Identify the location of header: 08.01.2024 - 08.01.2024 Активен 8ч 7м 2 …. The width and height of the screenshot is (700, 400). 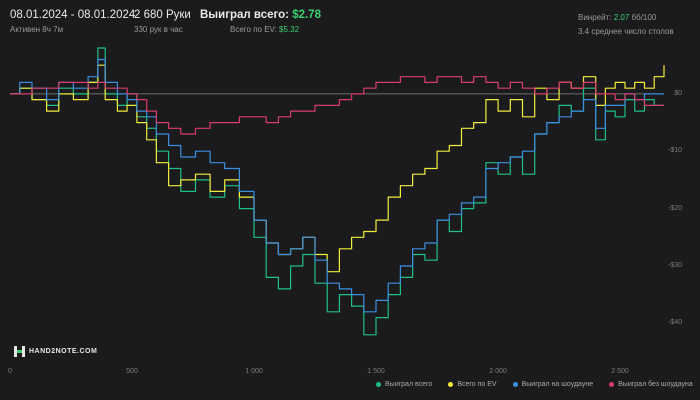
(350, 21).